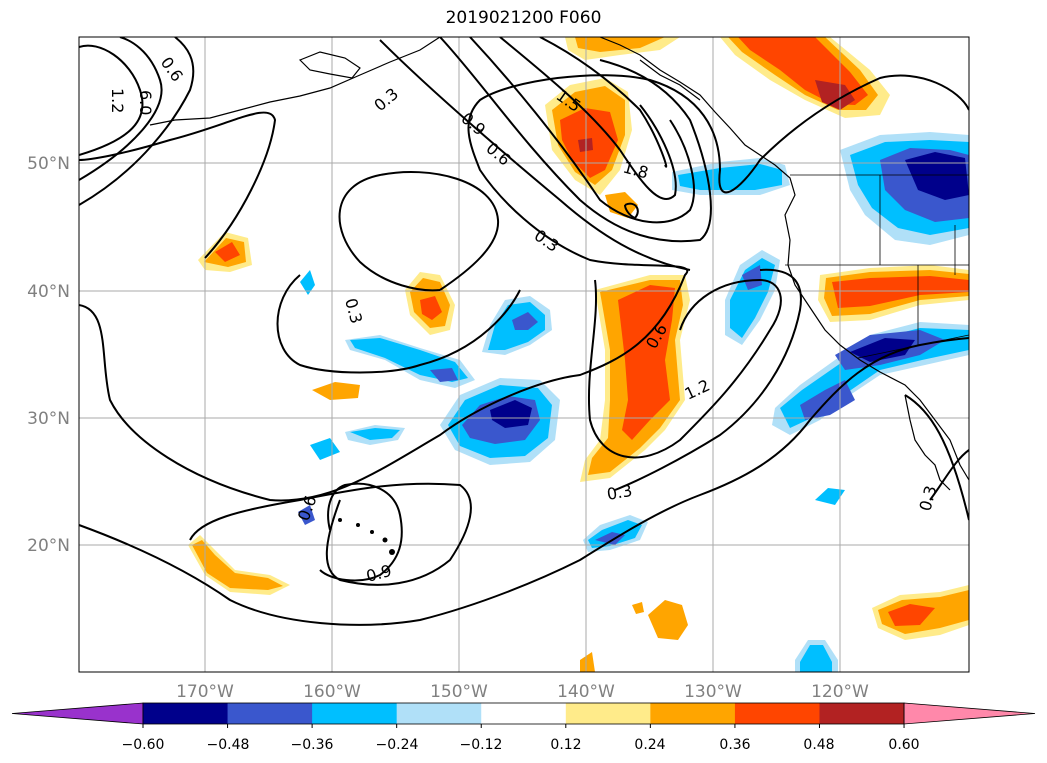 The image size is (1047, 763). What do you see at coordinates (649, 745) in the screenshot?
I see `colorbar-tick-label: 0.24` at bounding box center [649, 745].